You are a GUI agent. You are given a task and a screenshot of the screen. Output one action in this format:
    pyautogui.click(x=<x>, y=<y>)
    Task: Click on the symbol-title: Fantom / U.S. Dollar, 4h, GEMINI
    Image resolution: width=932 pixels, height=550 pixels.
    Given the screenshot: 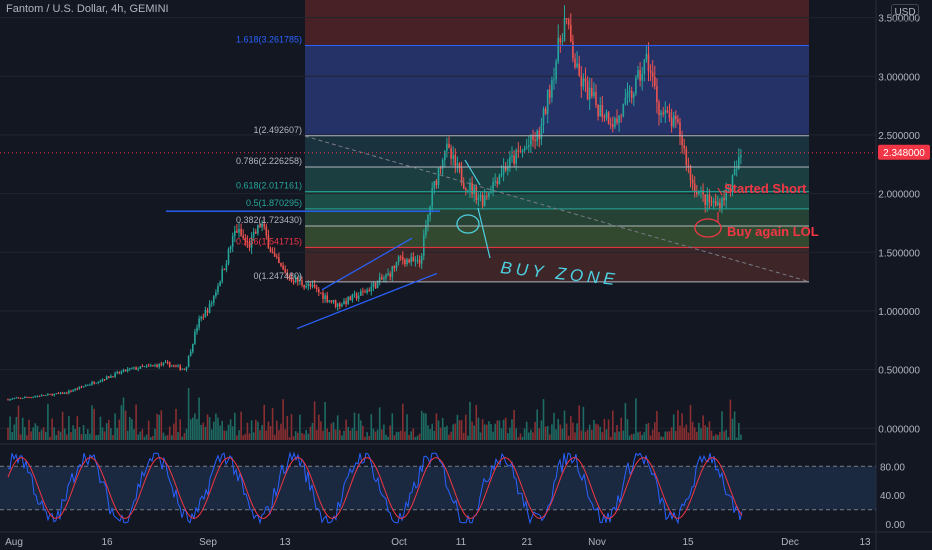 What is the action you would take?
    pyautogui.click(x=87, y=9)
    